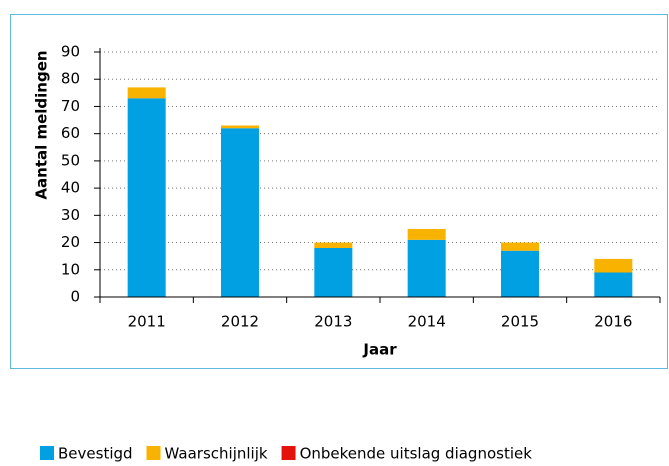 The width and height of the screenshot is (669, 466). I want to click on x-tick-label: 2013, so click(333, 322).